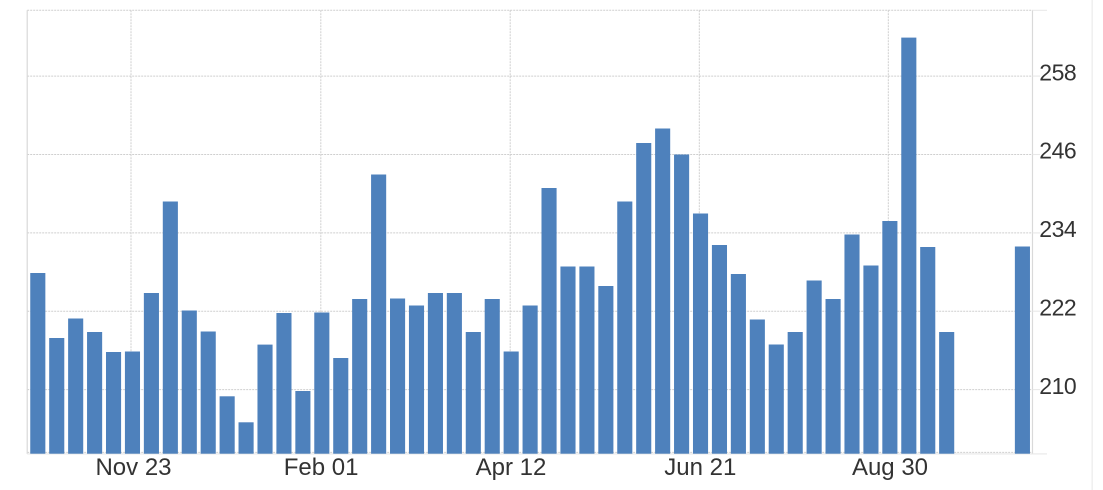 Image resolution: width=1103 pixels, height=490 pixels. I want to click on svg-text: Apr 12, so click(511, 467).